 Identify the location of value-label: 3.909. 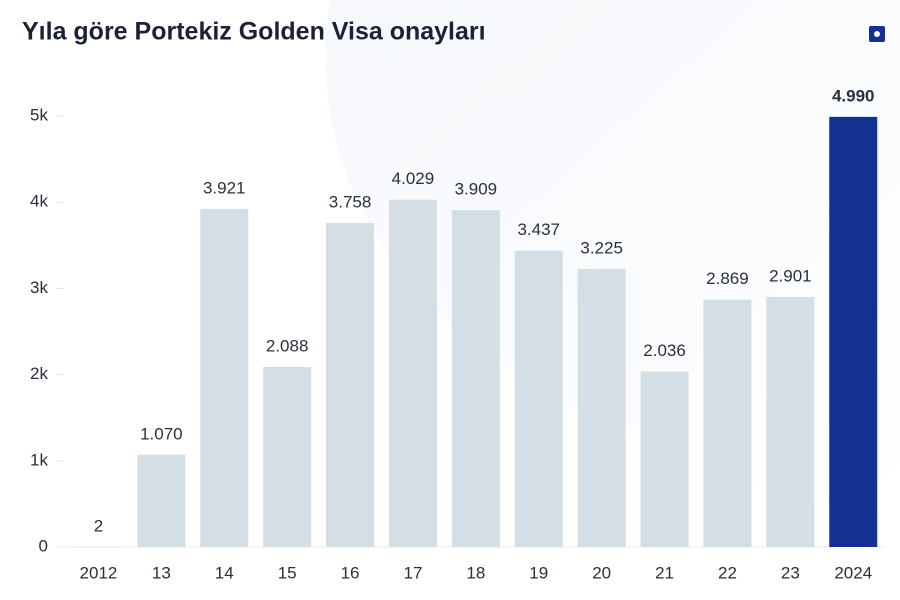
(476, 189).